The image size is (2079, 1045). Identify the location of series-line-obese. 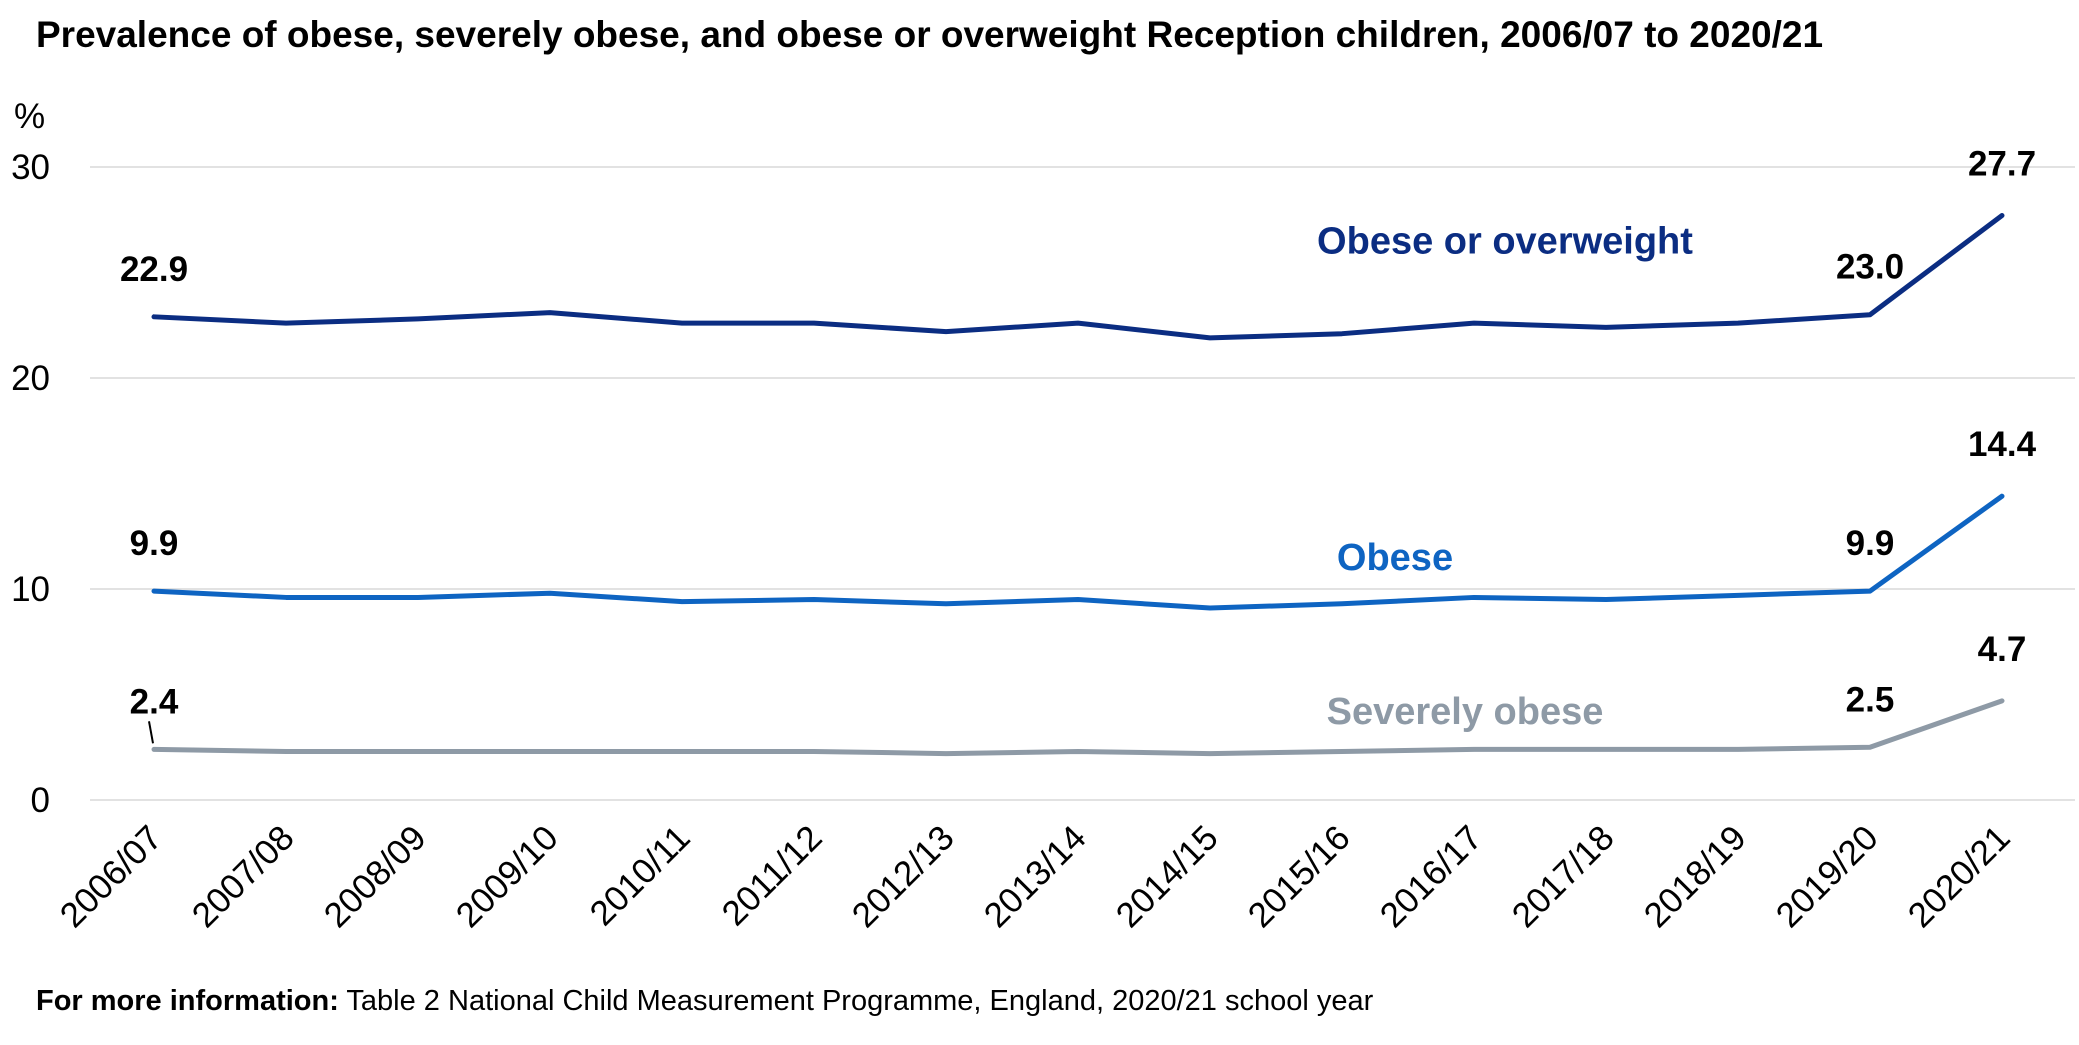
(1078, 552).